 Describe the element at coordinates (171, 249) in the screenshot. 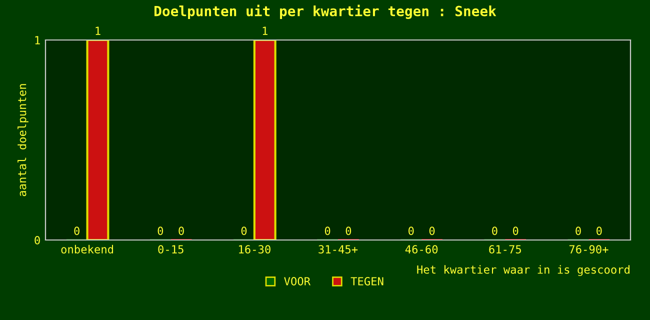

I see `x-tick-label: 0-15` at that location.